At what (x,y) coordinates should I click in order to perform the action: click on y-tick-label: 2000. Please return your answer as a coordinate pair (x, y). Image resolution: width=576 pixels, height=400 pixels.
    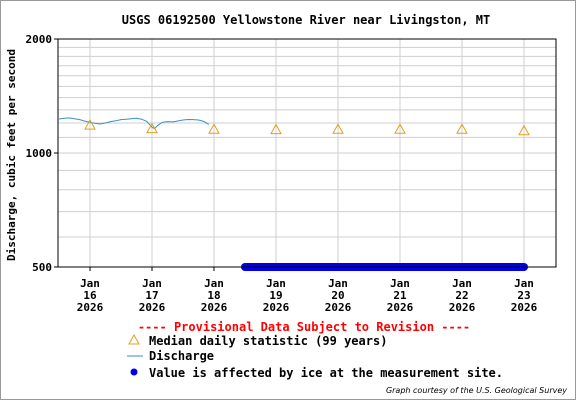
    Looking at the image, I should click on (39, 39).